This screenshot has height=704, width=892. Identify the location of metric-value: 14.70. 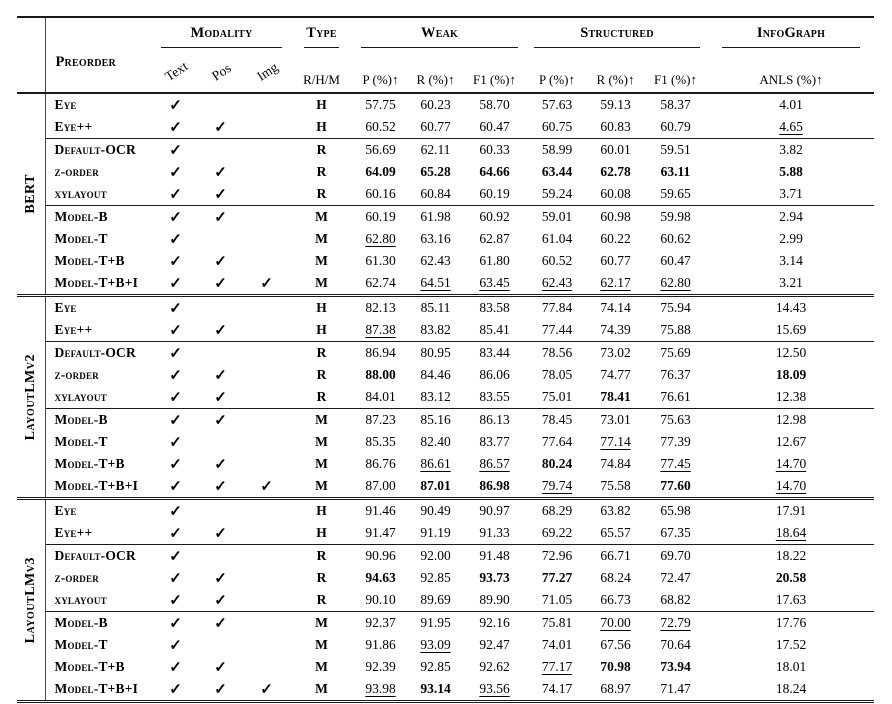
(791, 463).